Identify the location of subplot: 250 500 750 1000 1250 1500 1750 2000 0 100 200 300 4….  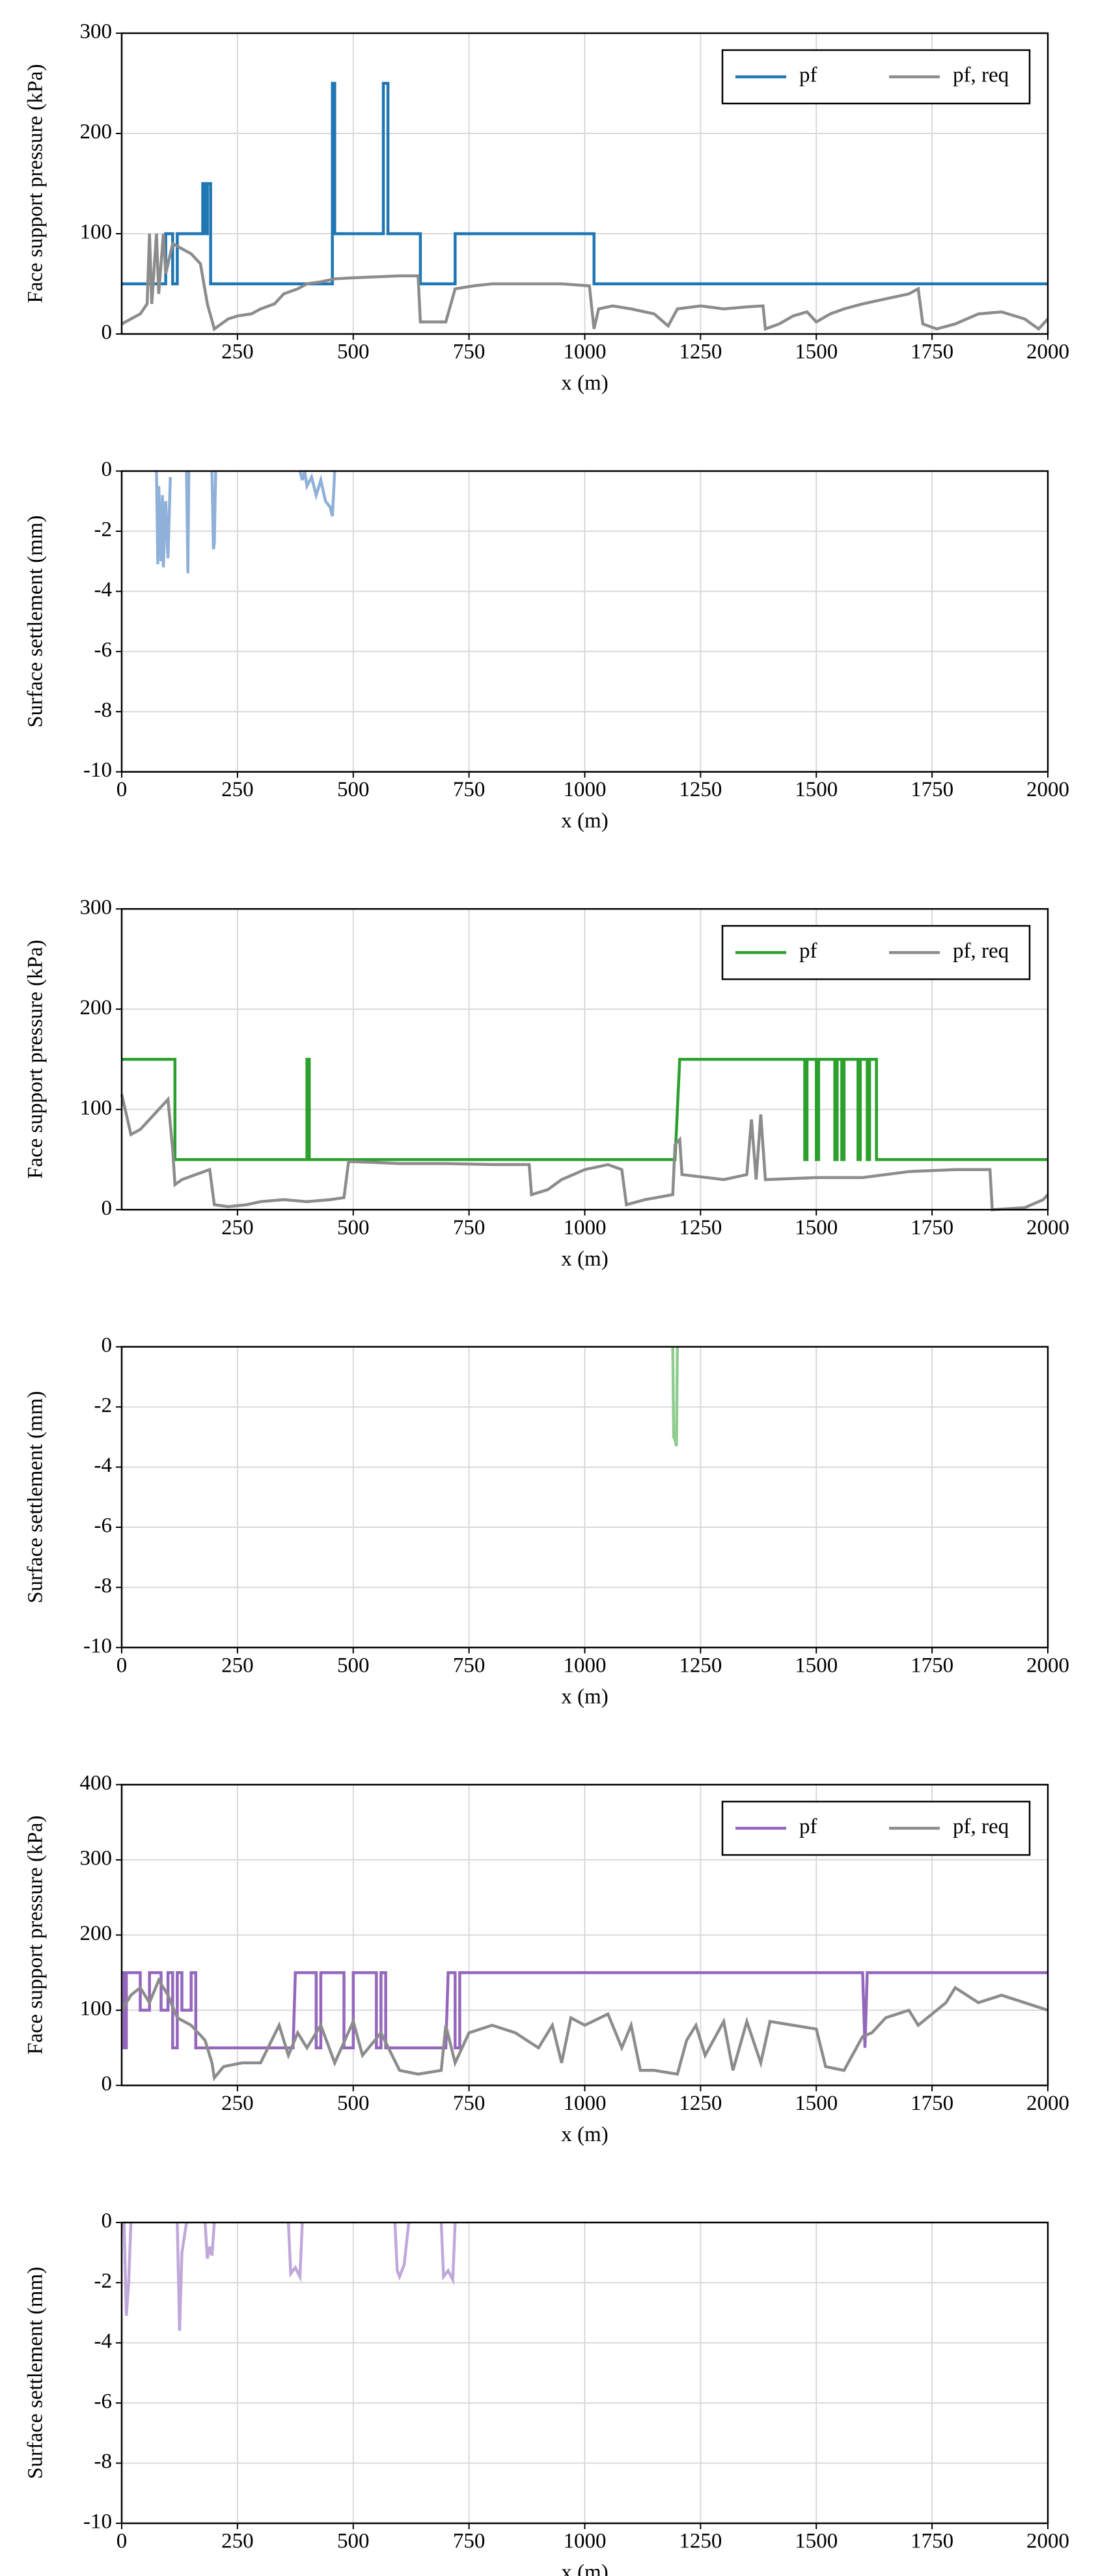
(546, 1958).